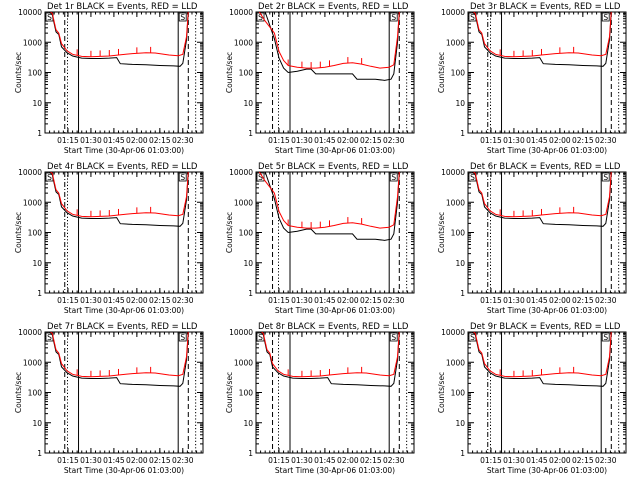 This screenshot has width=640, height=485. What do you see at coordinates (122, 167) in the screenshot?
I see `panel-title: Det 4r BLACK = Events, RED = LLD` at bounding box center [122, 167].